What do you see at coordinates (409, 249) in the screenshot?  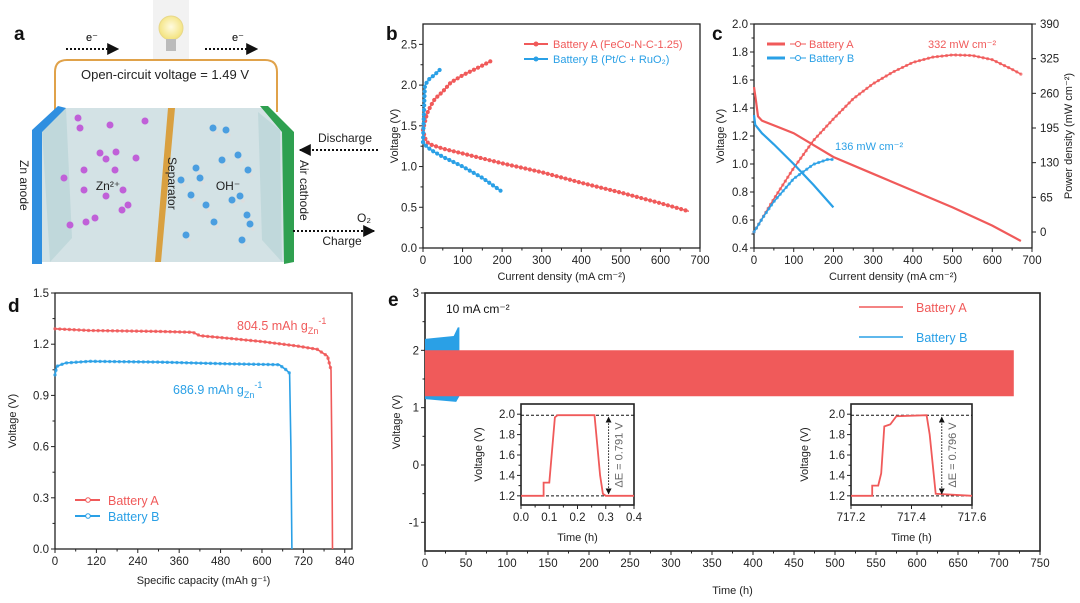 I see `y-tick-label: 0.0` at bounding box center [409, 249].